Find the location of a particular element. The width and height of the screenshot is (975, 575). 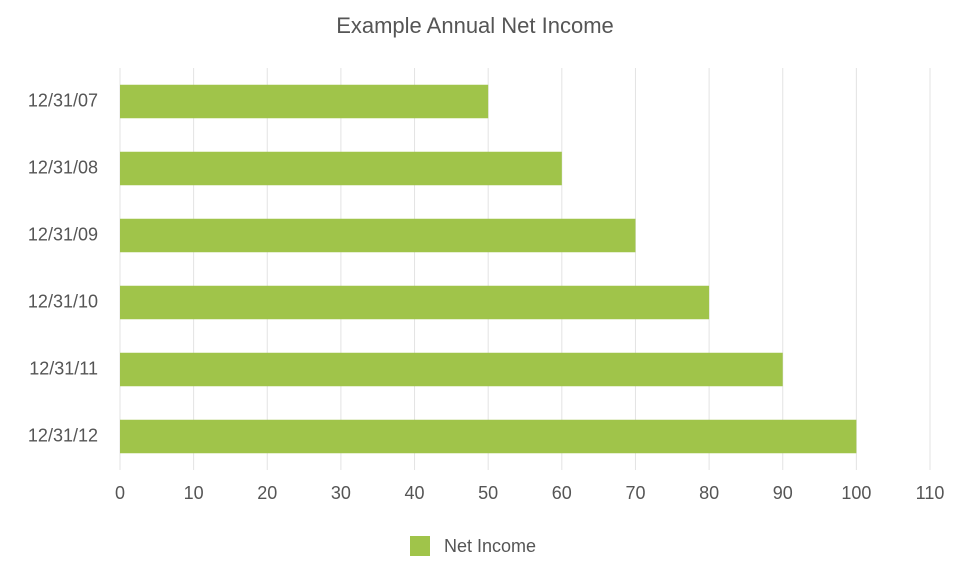

x-tick-label: 0 is located at coordinates (120, 493).